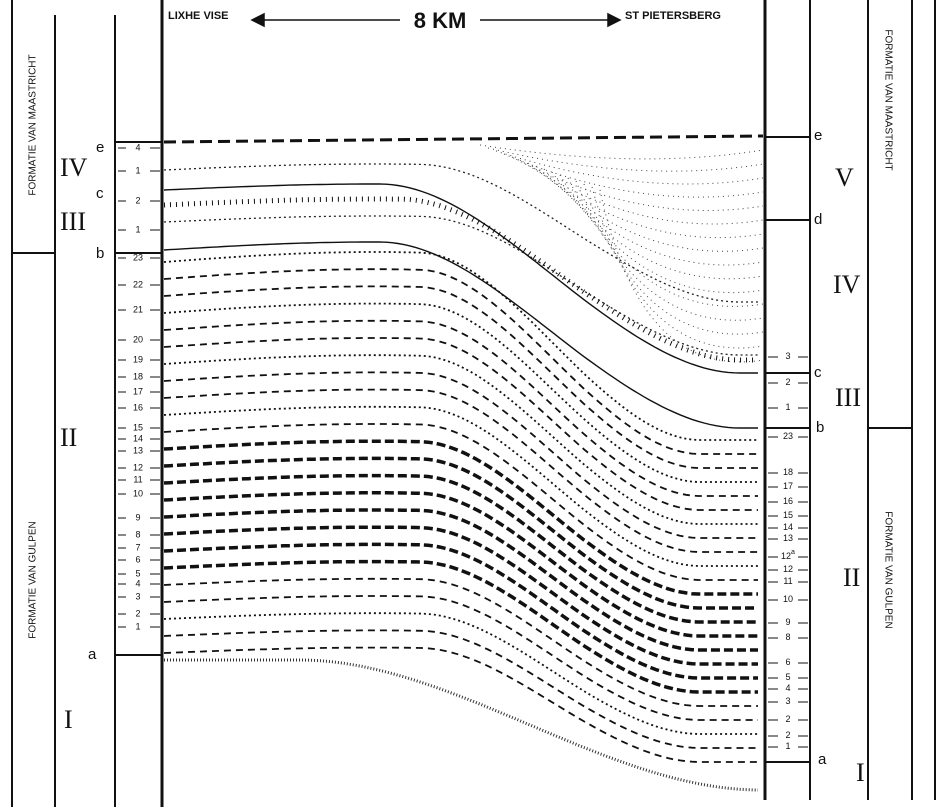 The height and width of the screenshot is (807, 944). Describe the element at coordinates (138, 493) in the screenshot. I see `bed-number: 10` at that location.